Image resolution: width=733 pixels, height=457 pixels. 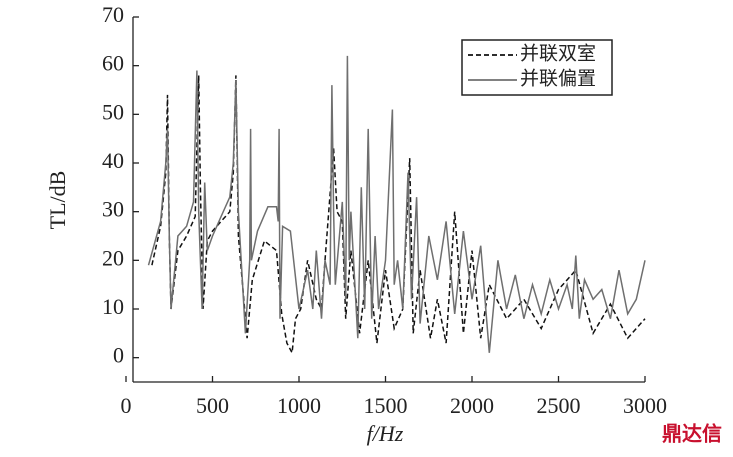 I want to click on y-tick-label: 10, so click(x=113, y=306).